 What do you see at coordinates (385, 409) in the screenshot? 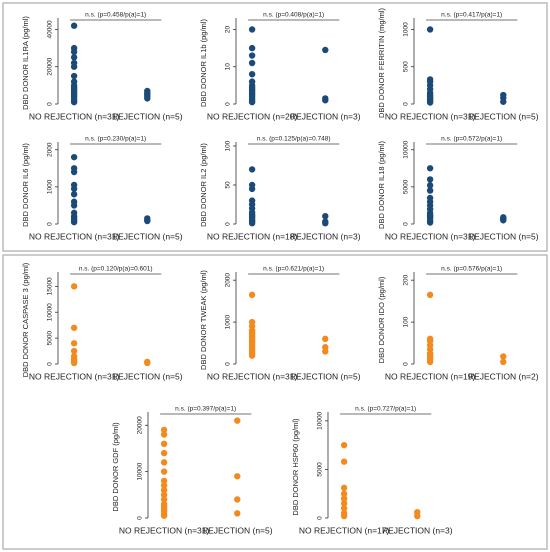
I see `annotation: n.s. (p=0.727/p(a)=1)` at bounding box center [385, 409].